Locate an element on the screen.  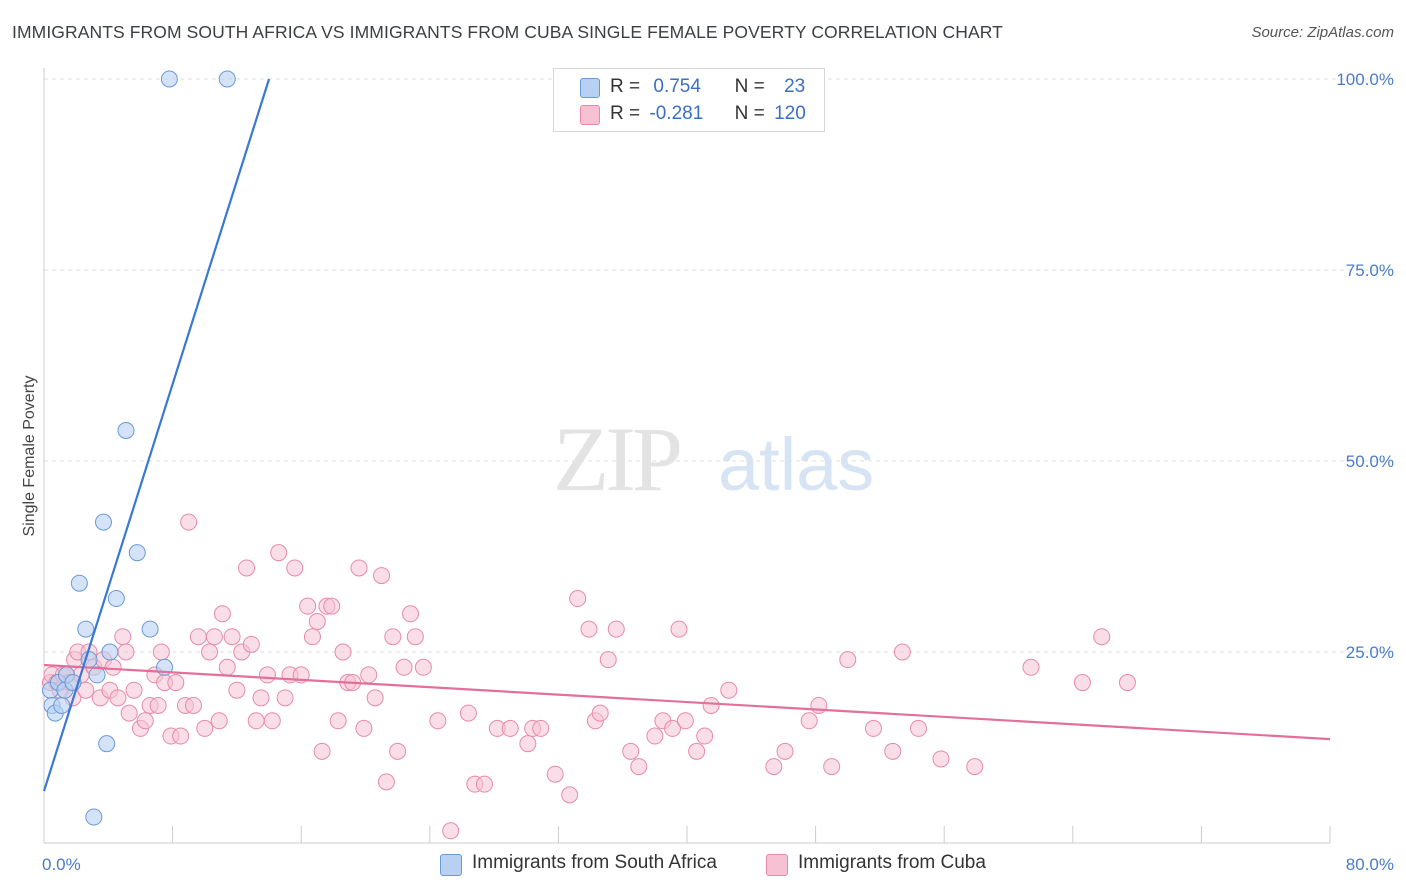
bottom-legend-swatch-south-africa is located at coordinates (451, 865).